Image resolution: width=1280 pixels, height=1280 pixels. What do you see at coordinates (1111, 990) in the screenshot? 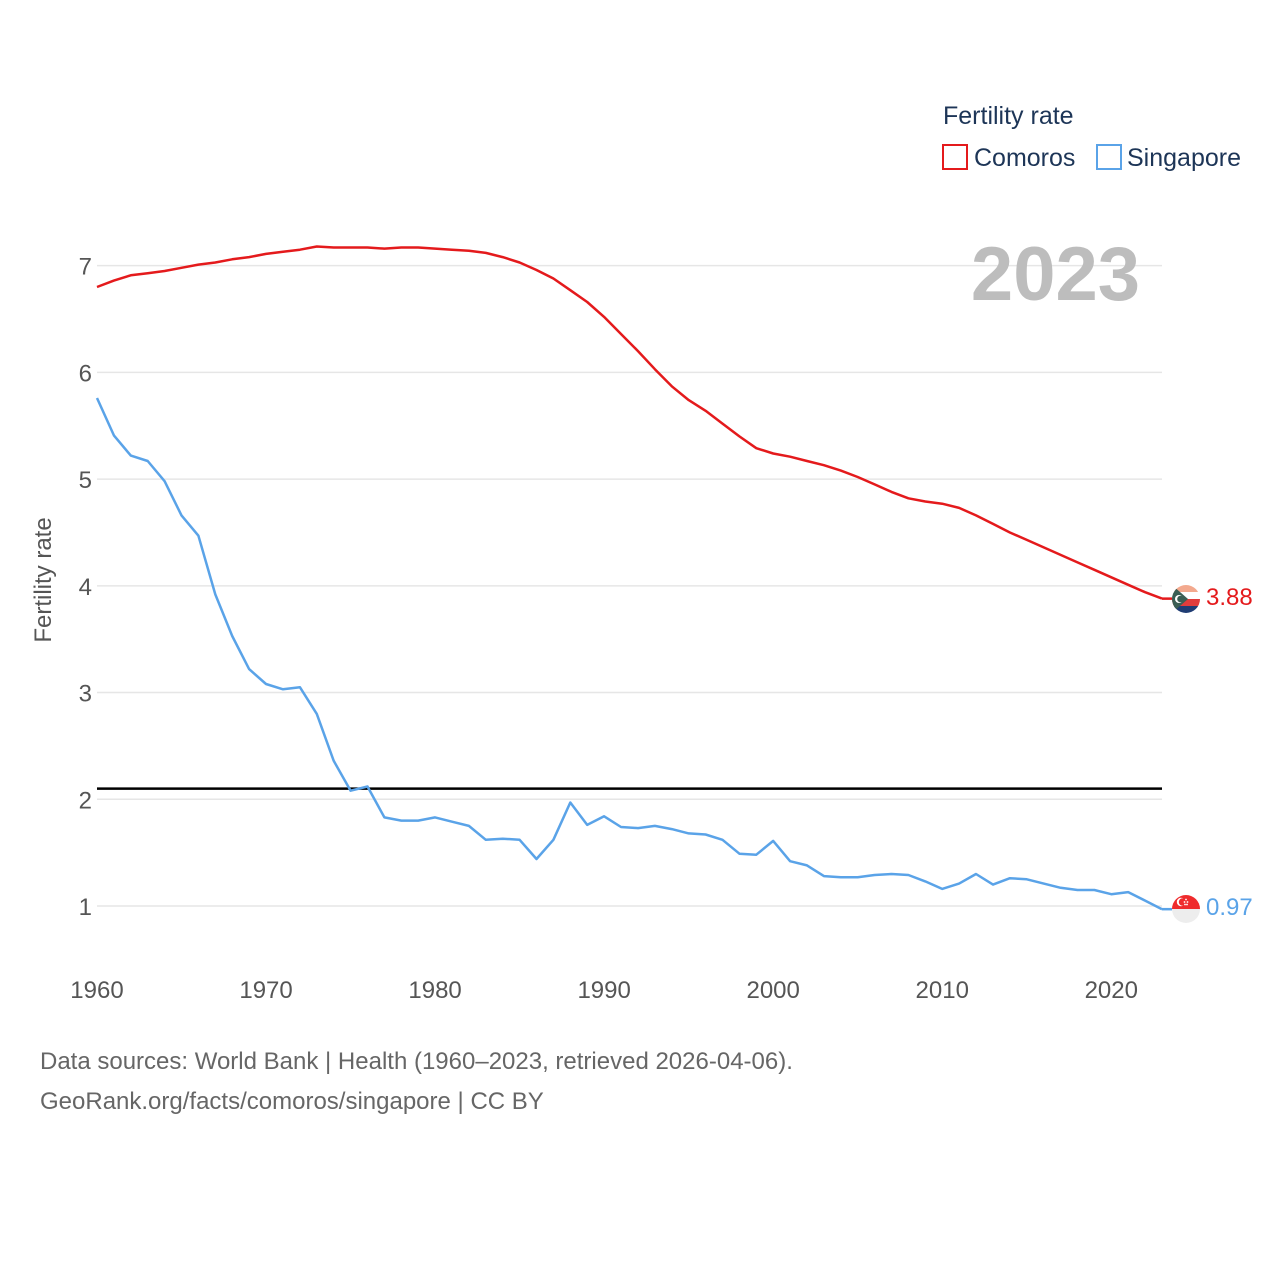
I see `x-tick-label: 2020` at bounding box center [1111, 990].